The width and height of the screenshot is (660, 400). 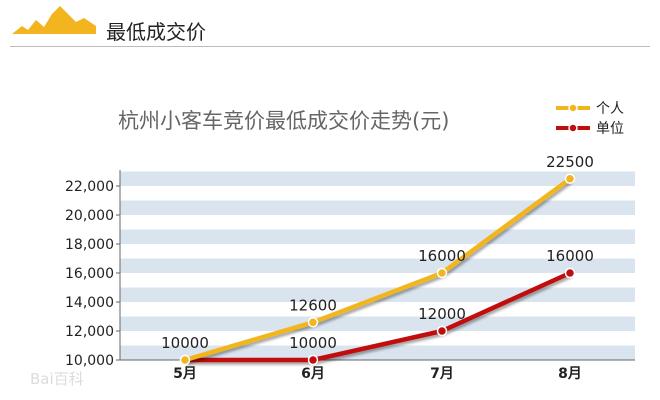 I want to click on series-line, so click(x=378, y=316).